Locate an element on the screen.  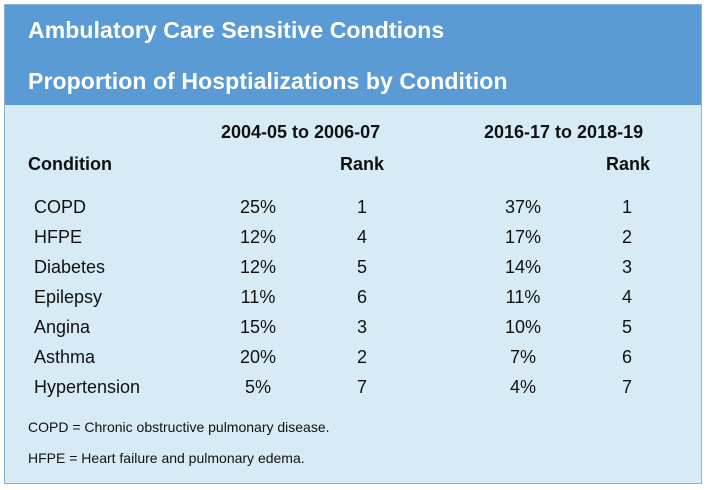
condition-cell: Angina is located at coordinates (62, 327).